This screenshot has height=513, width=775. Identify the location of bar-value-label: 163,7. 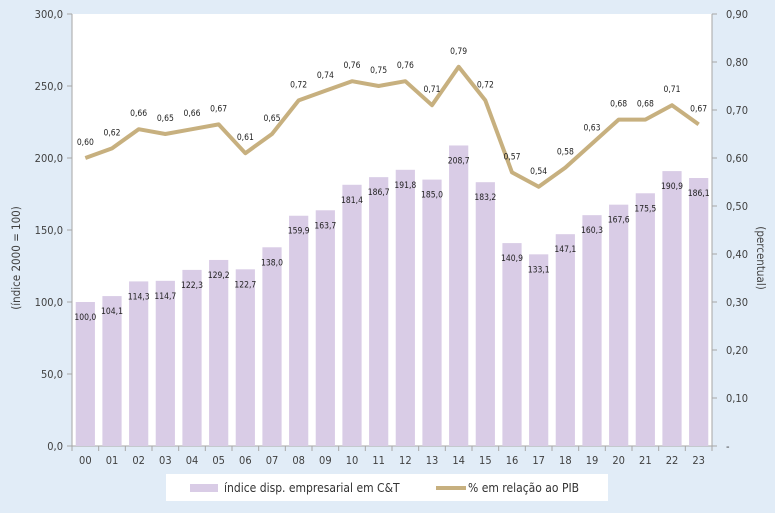
(325, 226).